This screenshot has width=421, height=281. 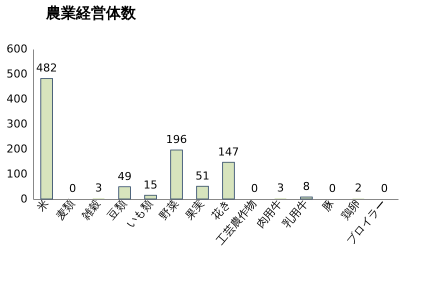 What do you see at coordinates (117, 209) in the screenshot?
I see `x-tick-label: 豆類` at bounding box center [117, 209].